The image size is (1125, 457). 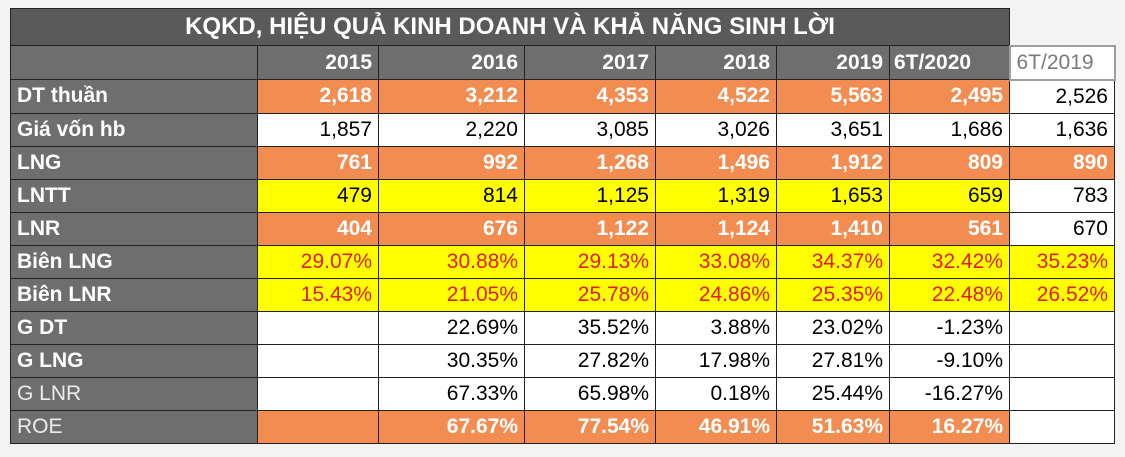 What do you see at coordinates (1062, 62) in the screenshot?
I see `selected-year-header-cell: 6T/2019` at bounding box center [1062, 62].